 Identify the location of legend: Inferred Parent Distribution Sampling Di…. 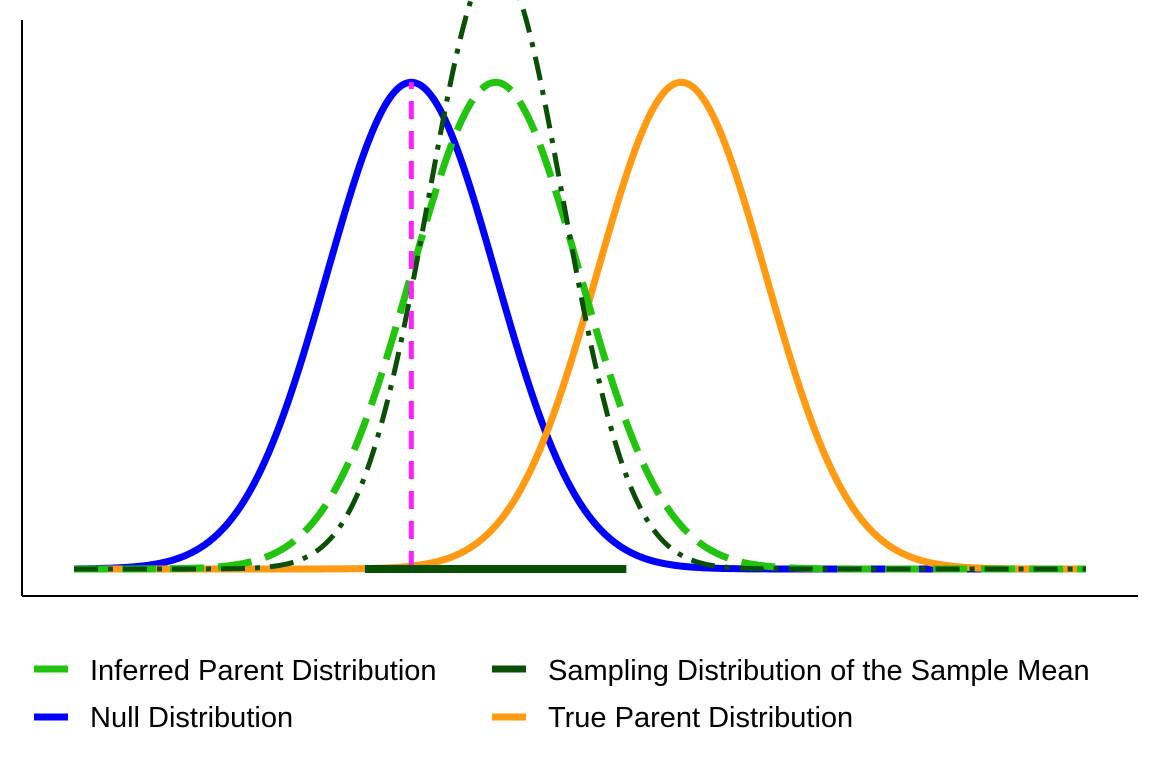
(562, 694).